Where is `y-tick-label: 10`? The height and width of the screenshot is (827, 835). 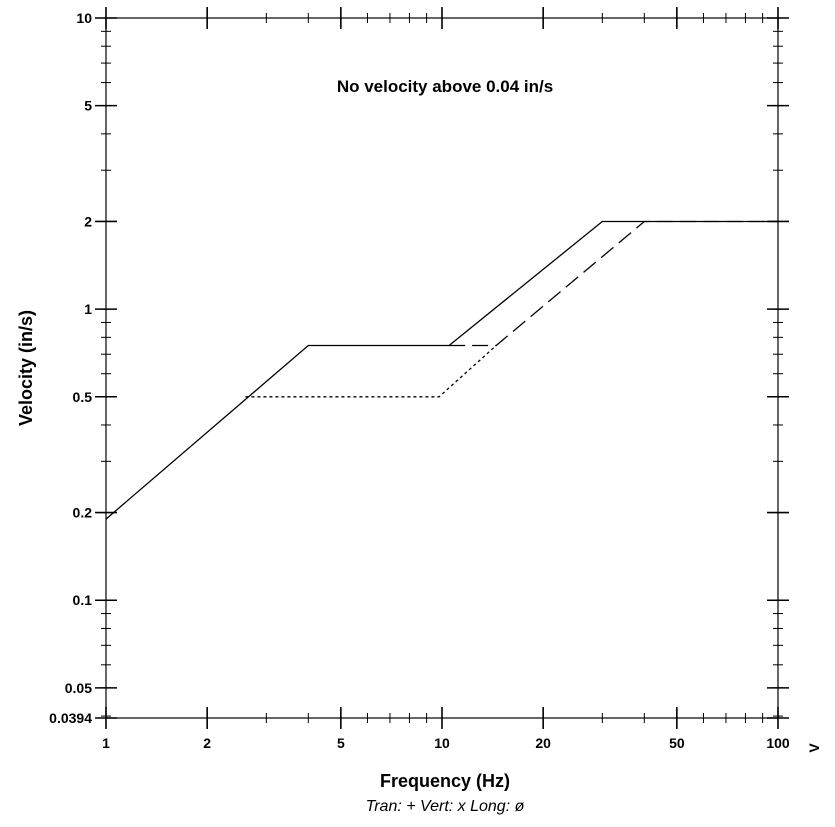 y-tick-label: 10 is located at coordinates (84, 18).